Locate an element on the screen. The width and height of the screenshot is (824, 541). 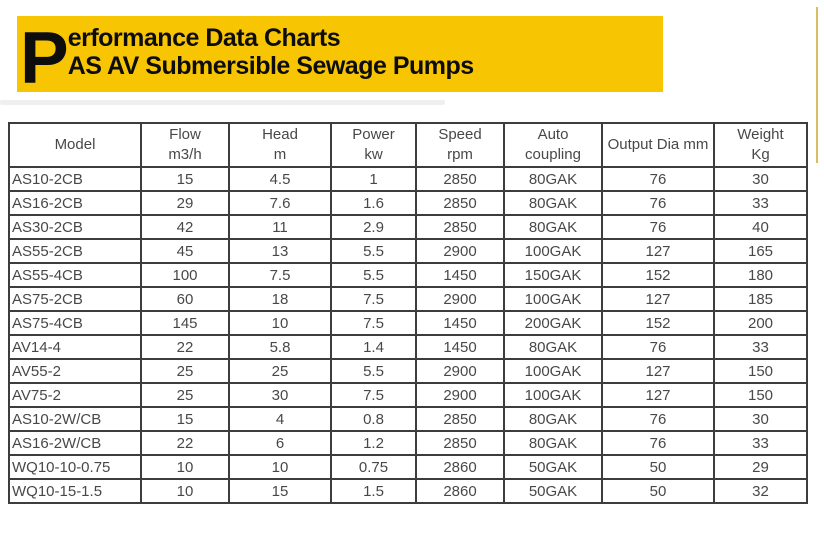
column-header-weight: Weight Kg is located at coordinates (760, 145).